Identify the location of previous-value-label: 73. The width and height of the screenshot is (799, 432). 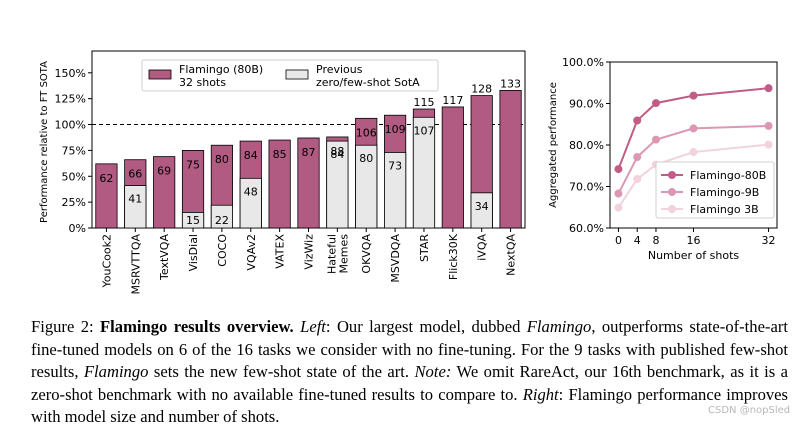
(395, 165).